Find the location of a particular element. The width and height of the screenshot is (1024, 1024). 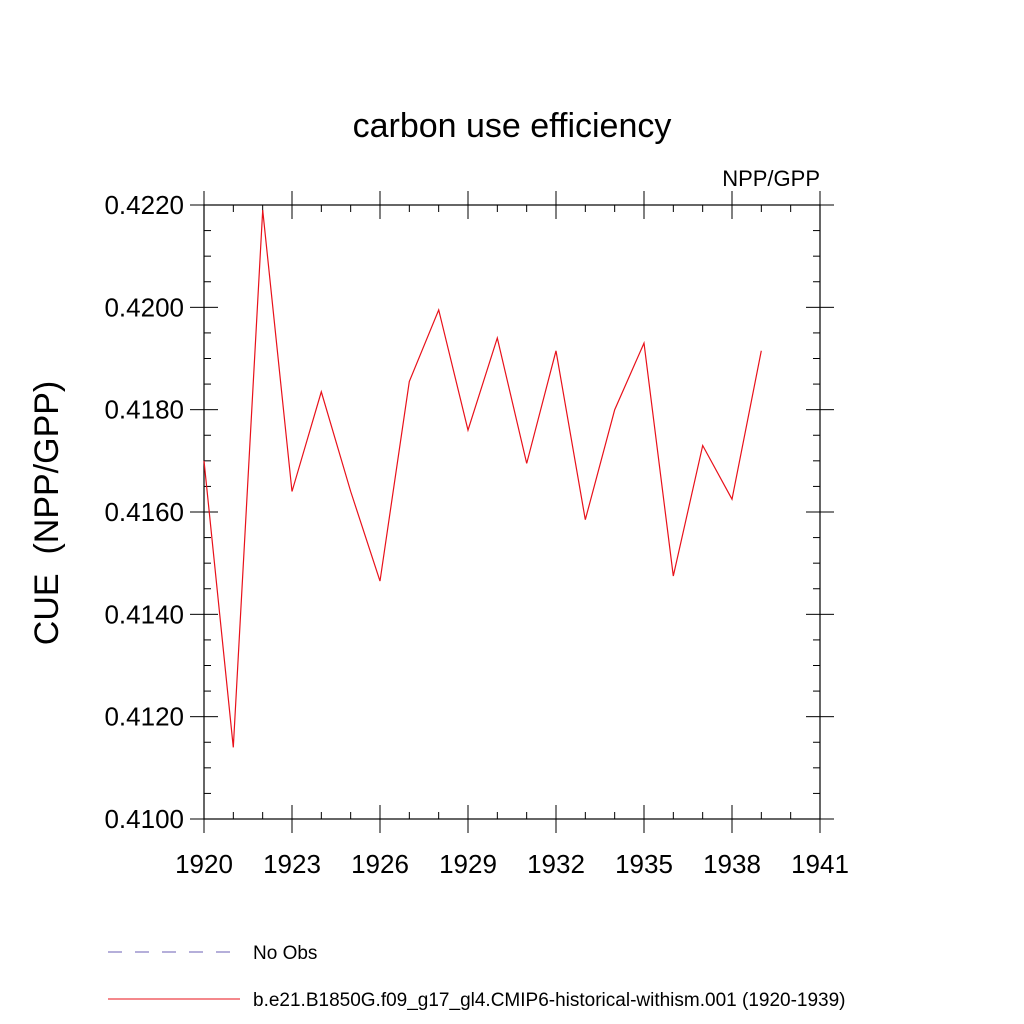

x-tick-label: 1923 is located at coordinates (292, 864).